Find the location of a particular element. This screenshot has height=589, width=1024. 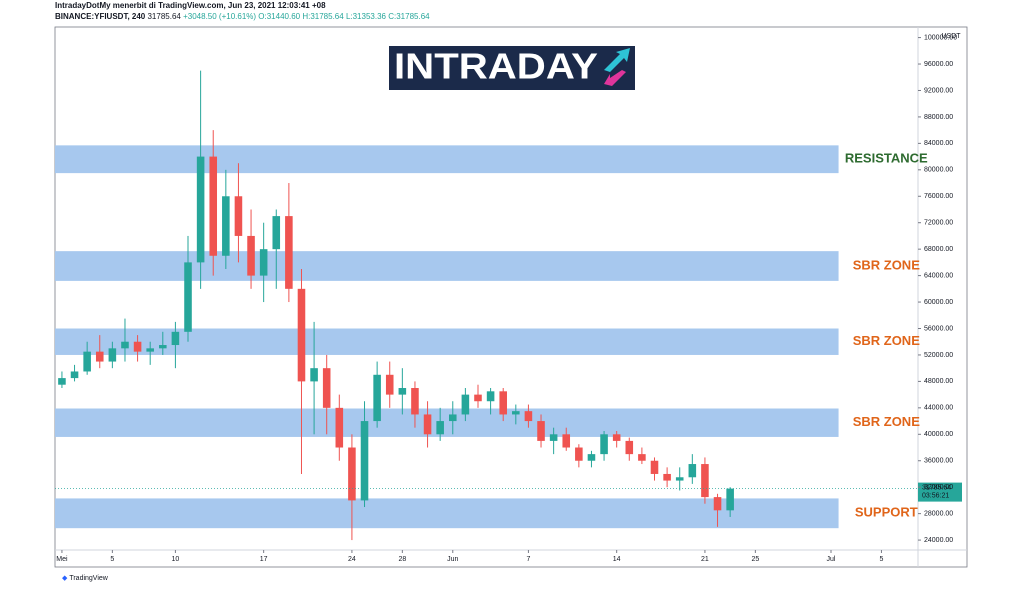

y-tick-label: 40000.00 is located at coordinates (938, 434).